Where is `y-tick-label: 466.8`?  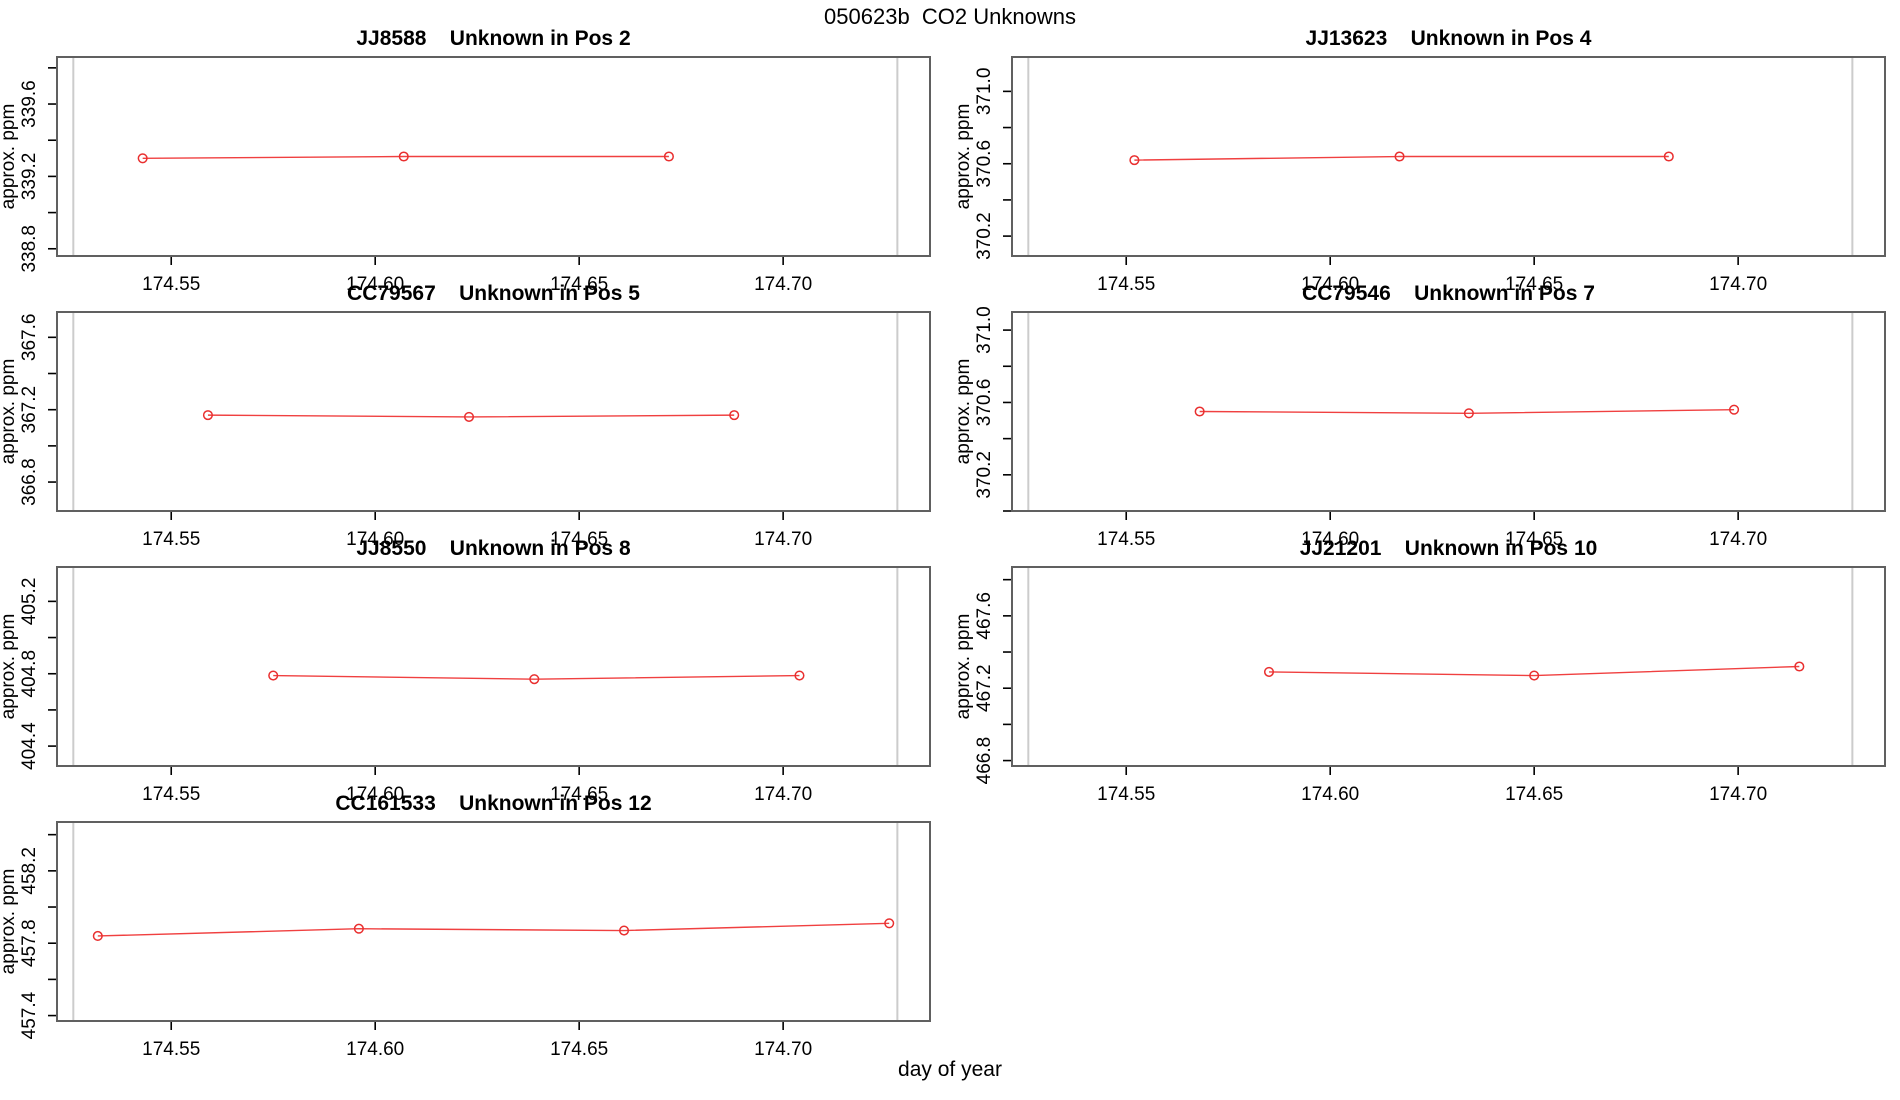
y-tick-label: 466.8 is located at coordinates (984, 761).